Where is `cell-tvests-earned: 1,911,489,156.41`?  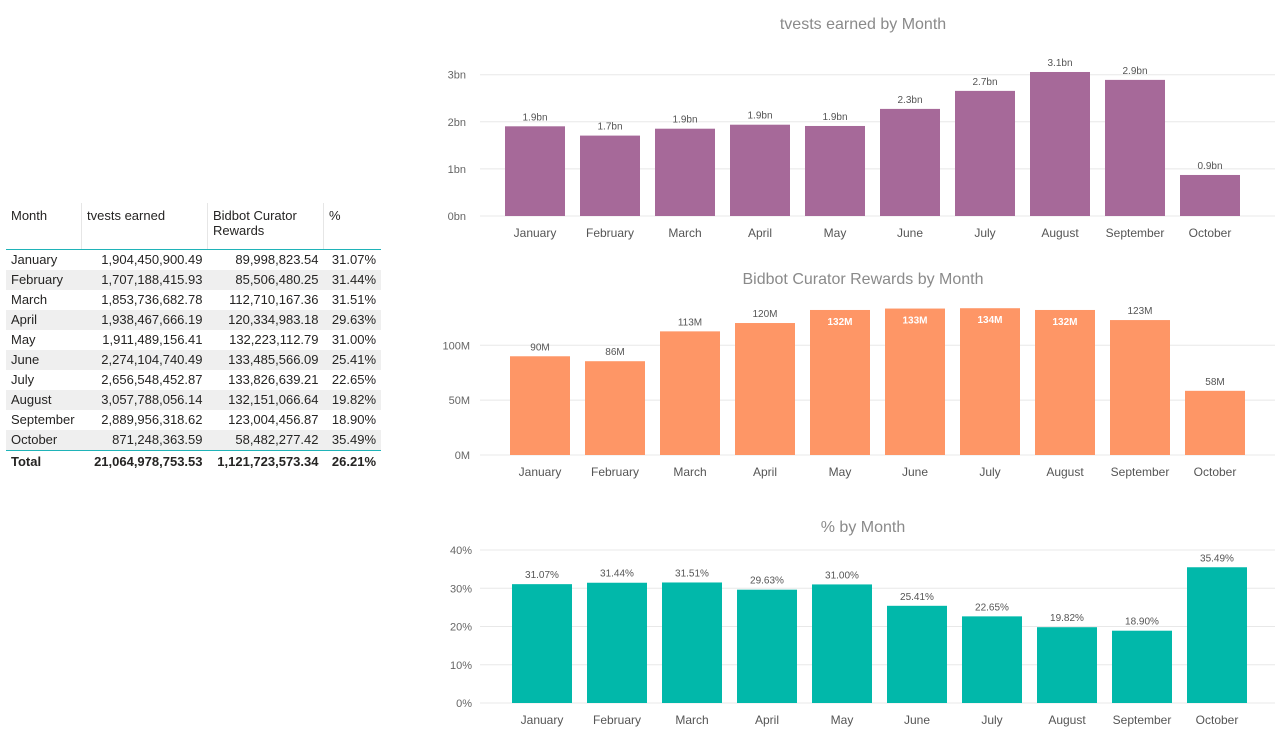
cell-tvests-earned: 1,911,489,156.41 is located at coordinates (152, 339).